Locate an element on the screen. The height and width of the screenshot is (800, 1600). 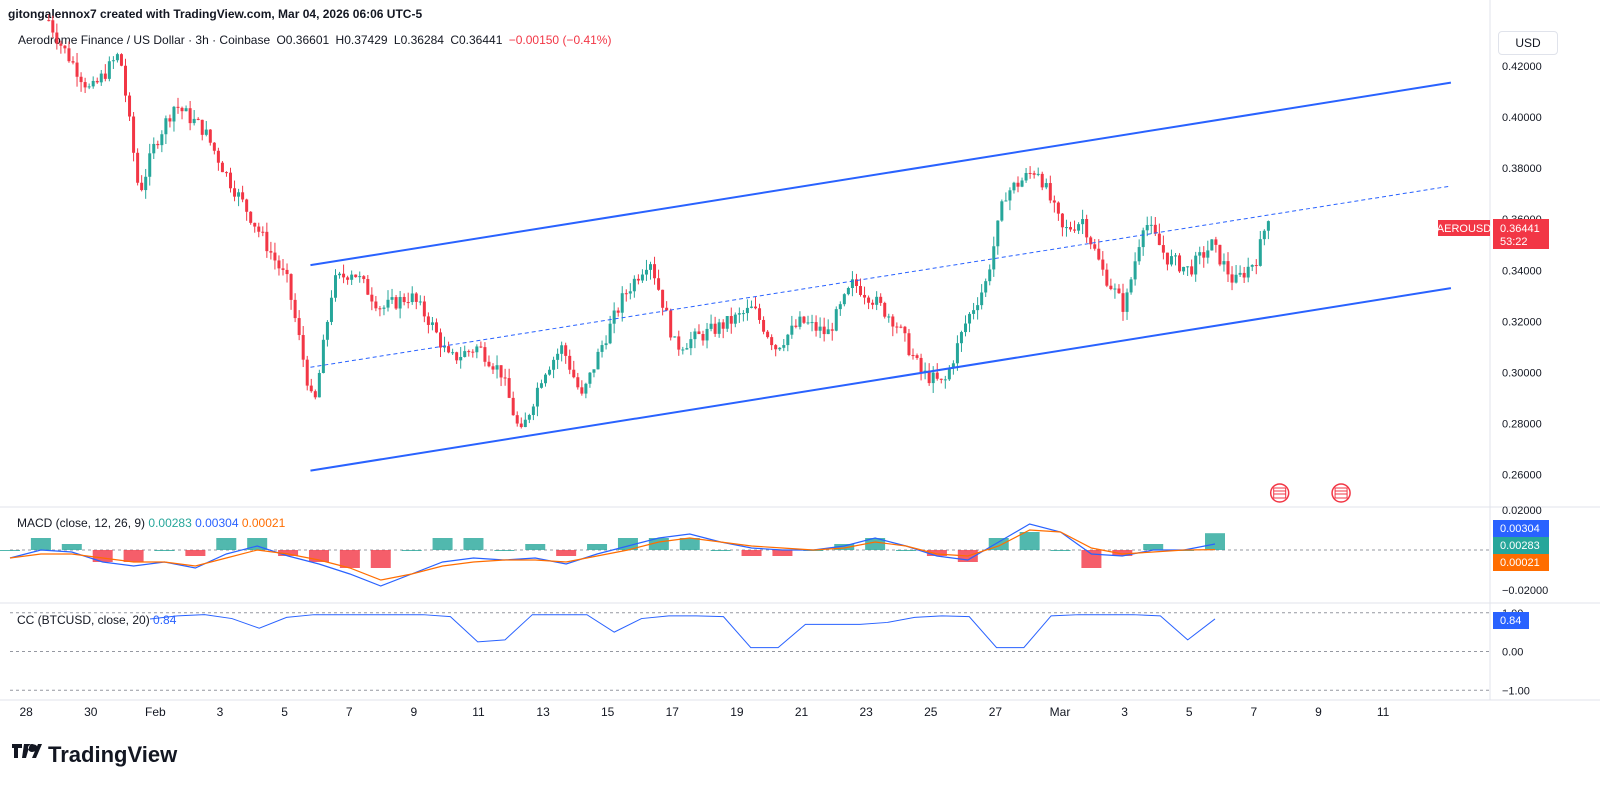
time-tick-label: 25 is located at coordinates (931, 712).